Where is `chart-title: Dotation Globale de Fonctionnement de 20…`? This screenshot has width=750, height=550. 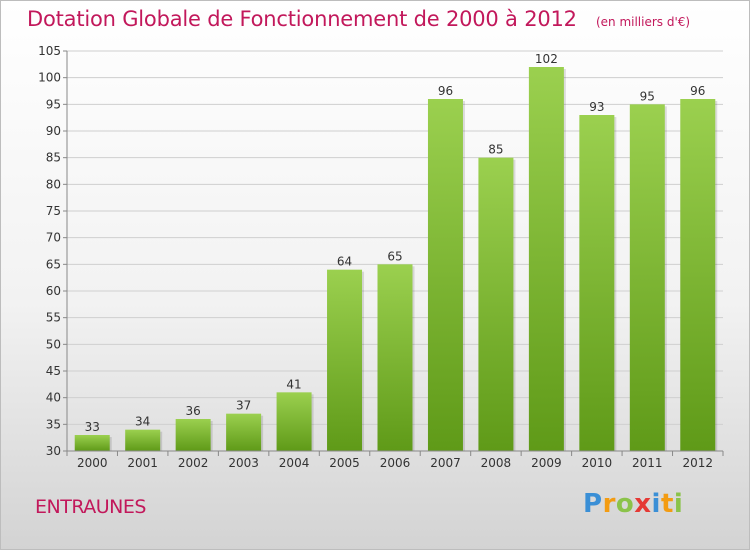 chart-title: Dotation Globale de Fonctionnement de 20… is located at coordinates (302, 19).